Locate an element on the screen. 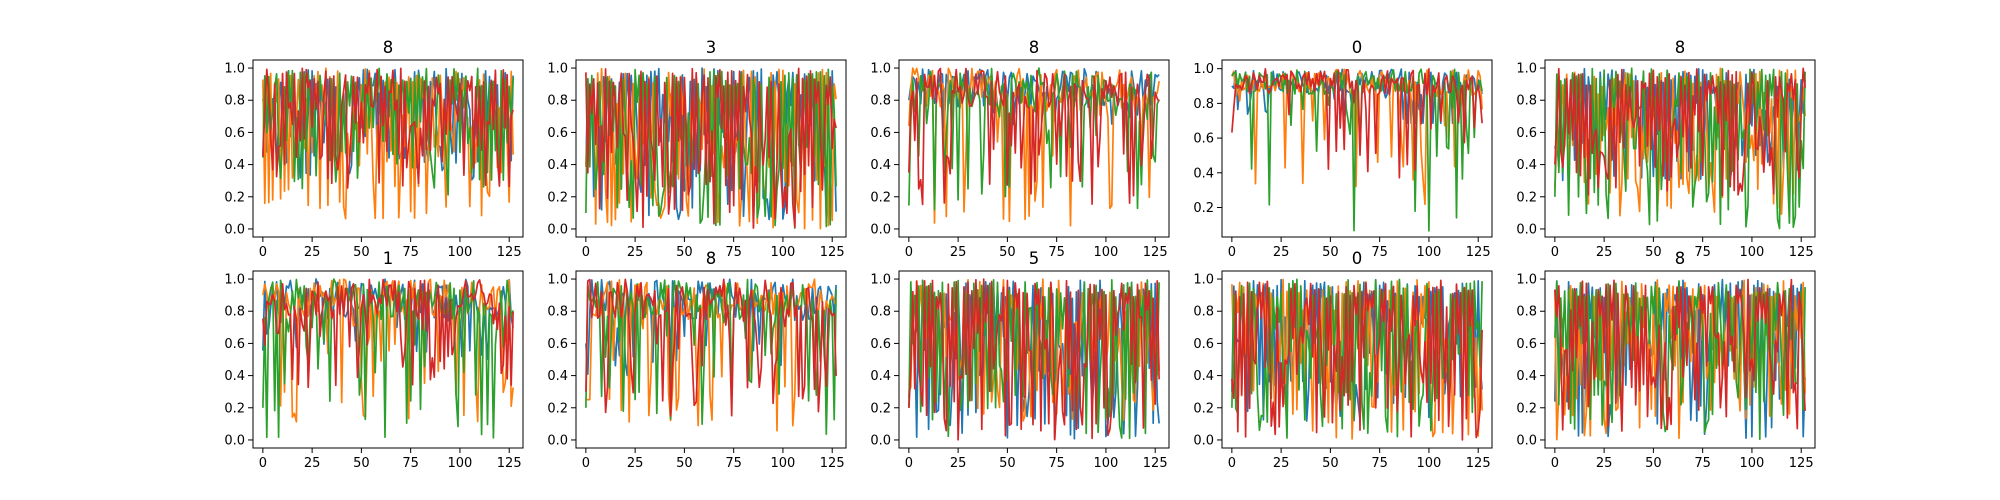  panel-6: 0 25 50 75 100 125 0.0 0.2 0.4 0.6 0.8 1.0 1 is located at coordinates (374, 360).